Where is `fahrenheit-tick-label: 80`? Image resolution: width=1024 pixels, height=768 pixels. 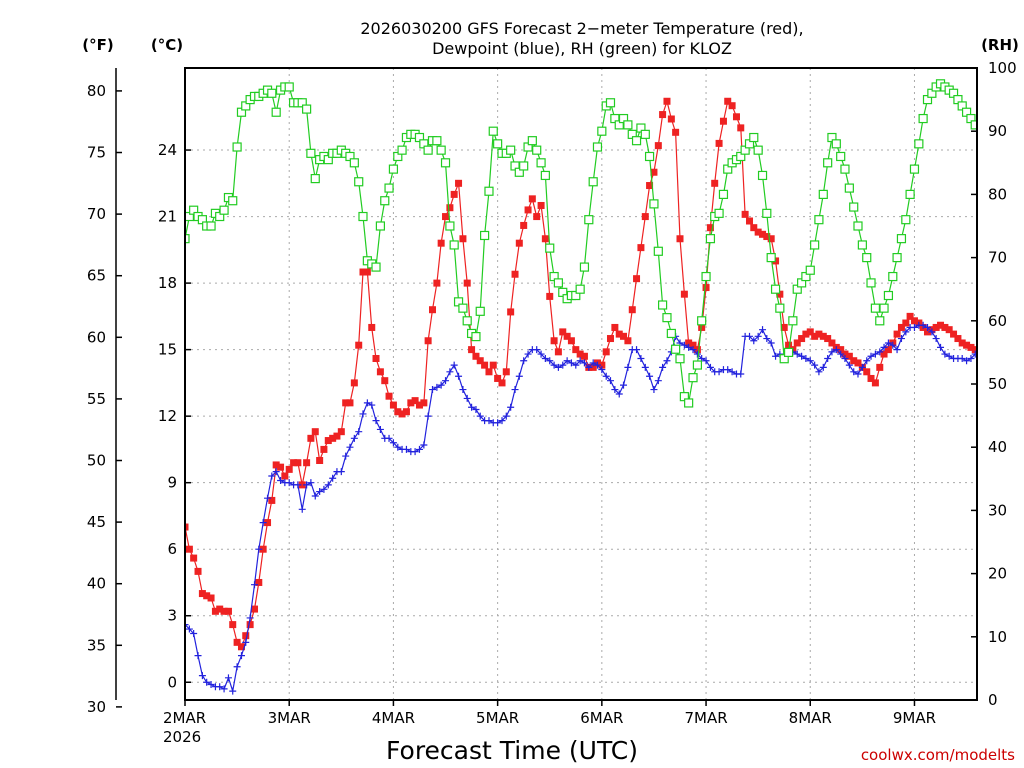 fahrenheit-tick-label: 80 is located at coordinates (96, 91).